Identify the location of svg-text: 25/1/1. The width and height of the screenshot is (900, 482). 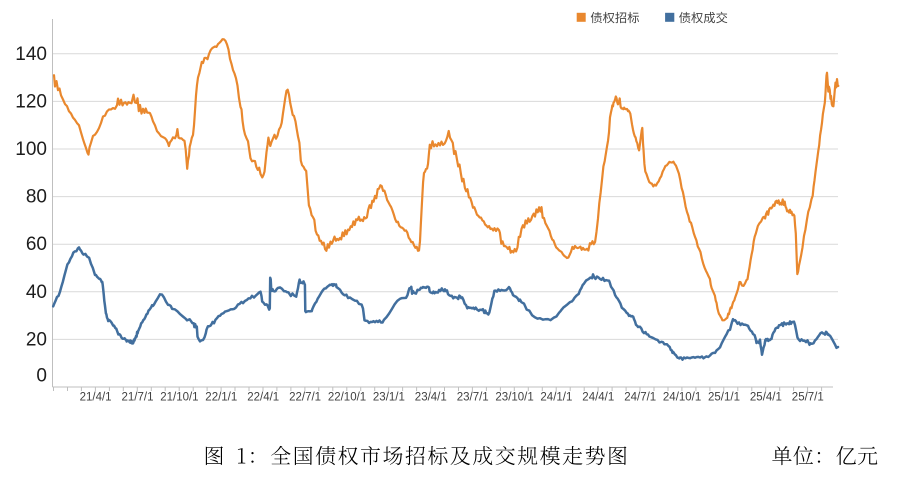
(724, 398).